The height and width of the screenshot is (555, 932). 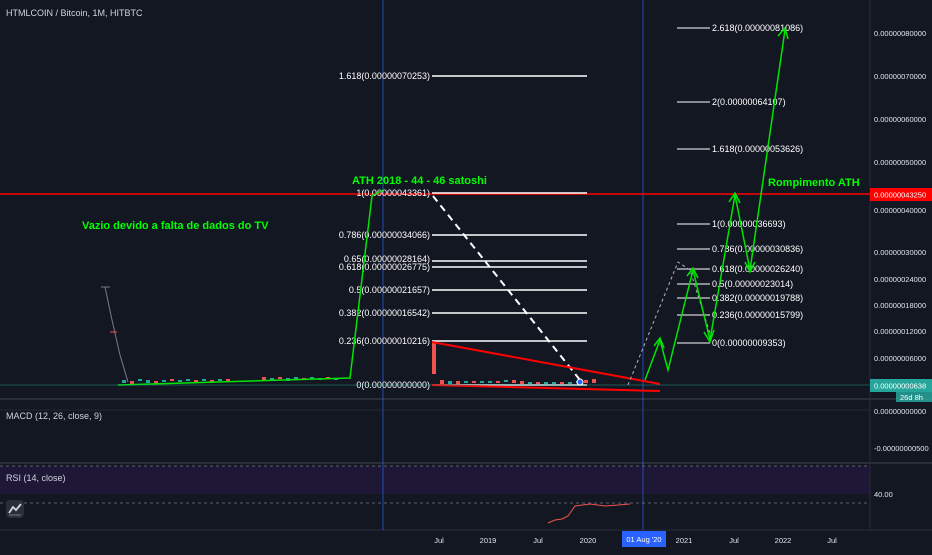 I want to click on rsi-band, so click(x=435, y=480).